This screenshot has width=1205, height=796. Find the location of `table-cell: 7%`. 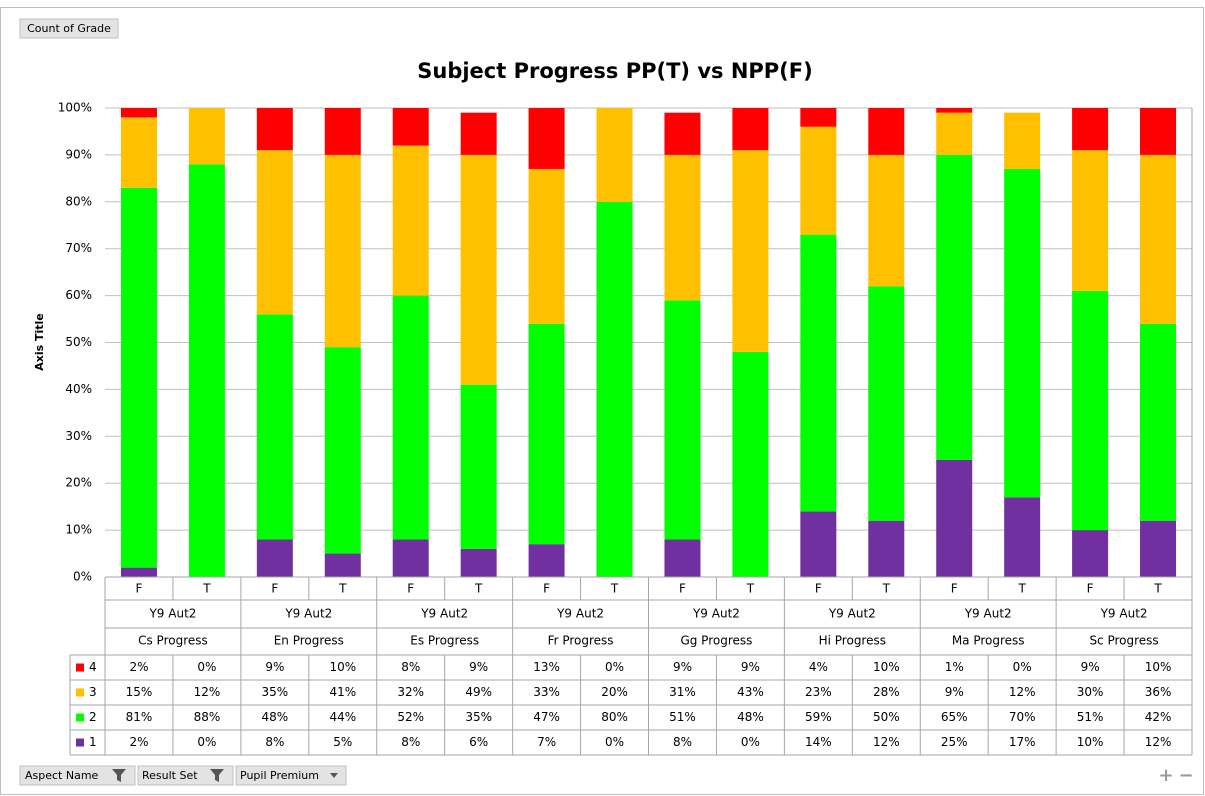

table-cell: 7% is located at coordinates (546, 742).